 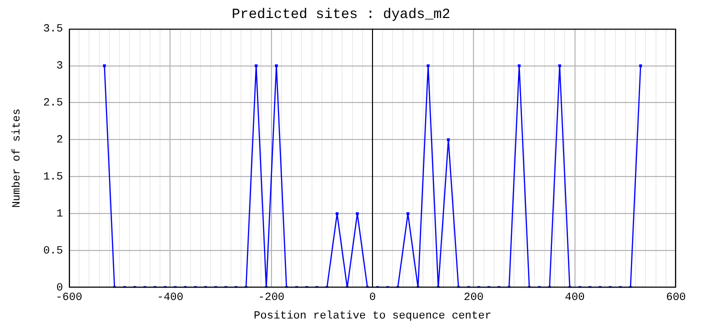 What do you see at coordinates (53, 252) in the screenshot?
I see `y-tick-label: 0.5` at bounding box center [53, 252].